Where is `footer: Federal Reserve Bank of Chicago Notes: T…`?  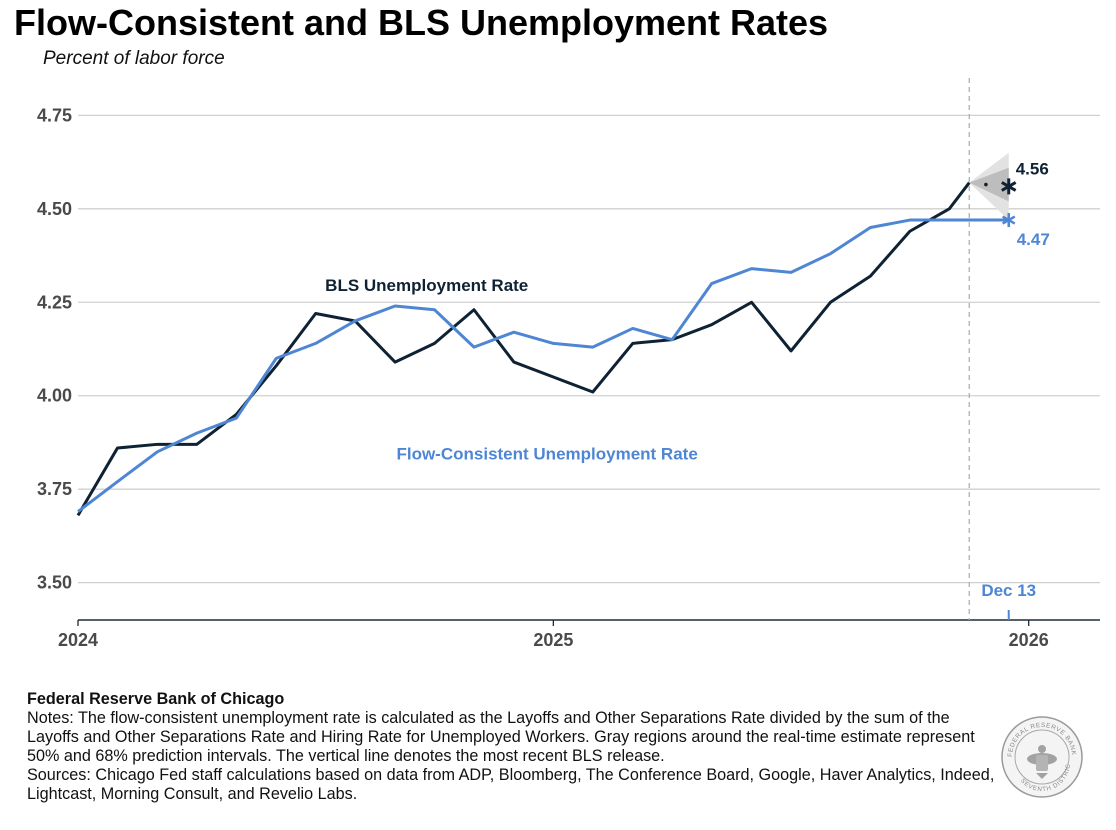 footer: Federal Reserve Bank of Chicago Notes: T… is located at coordinates (514, 747).